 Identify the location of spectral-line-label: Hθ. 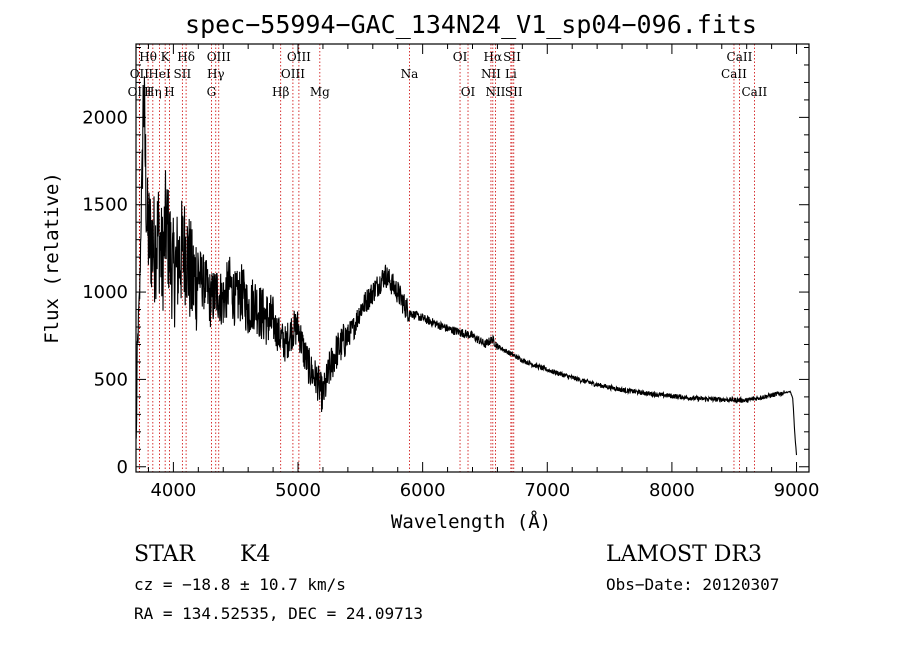
(148, 57).